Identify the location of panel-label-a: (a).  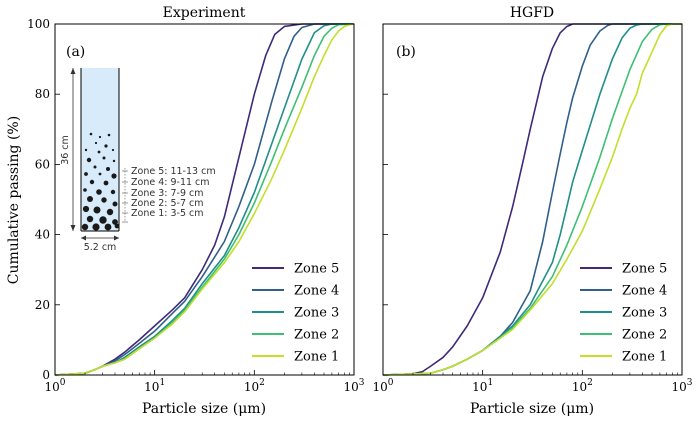
(75, 52).